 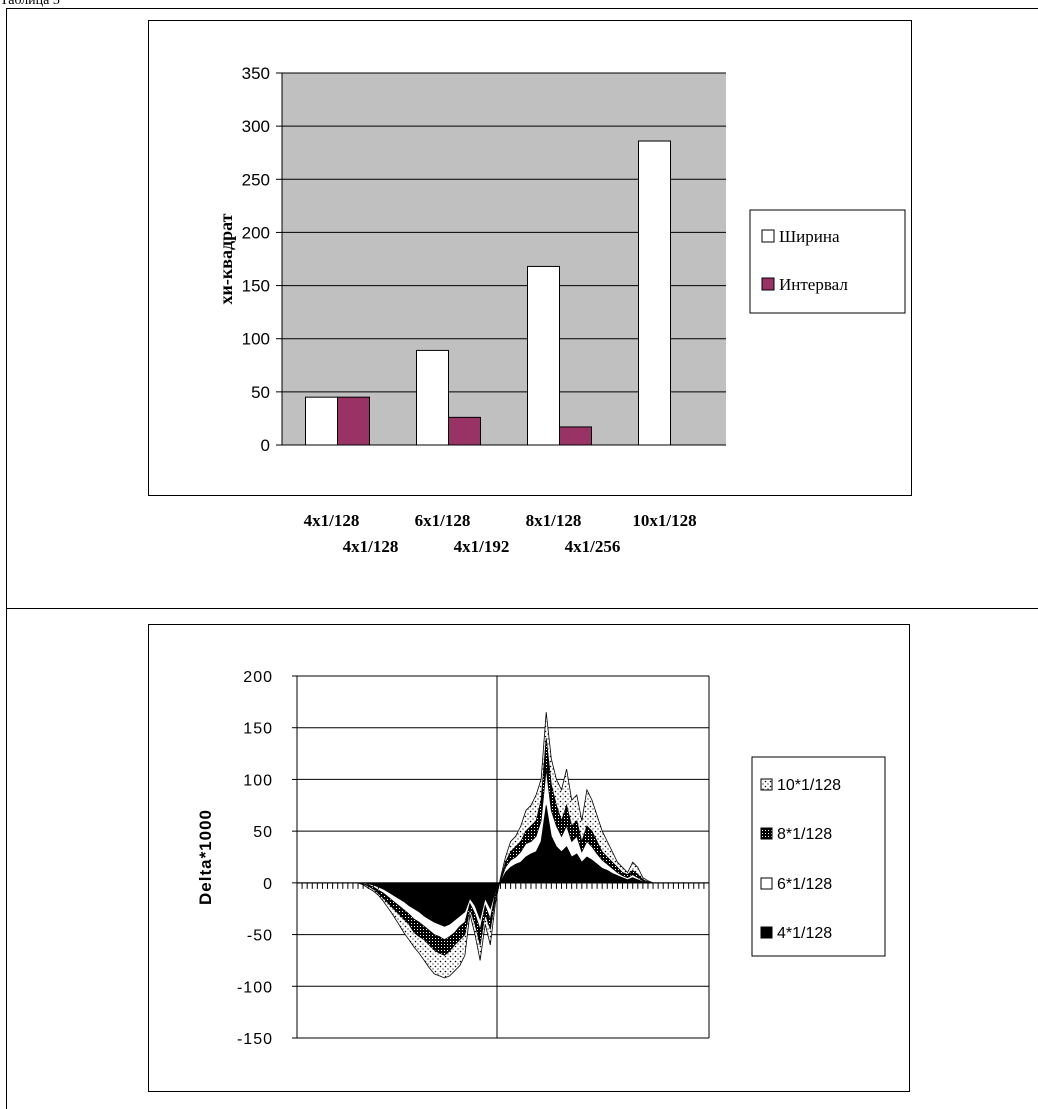 I want to click on legend-label-width: Ширина, so click(x=809, y=236).